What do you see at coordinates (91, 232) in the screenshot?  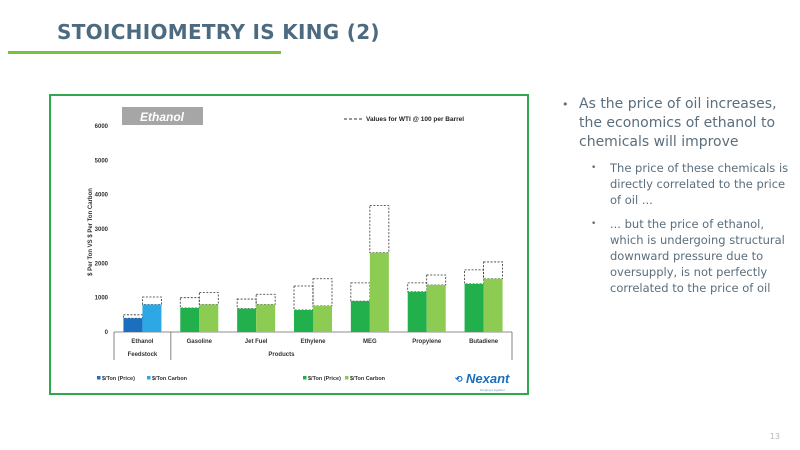 I see `y-axis-label: $ Per Ton VS $ Per Ton Carbon` at bounding box center [91, 232].